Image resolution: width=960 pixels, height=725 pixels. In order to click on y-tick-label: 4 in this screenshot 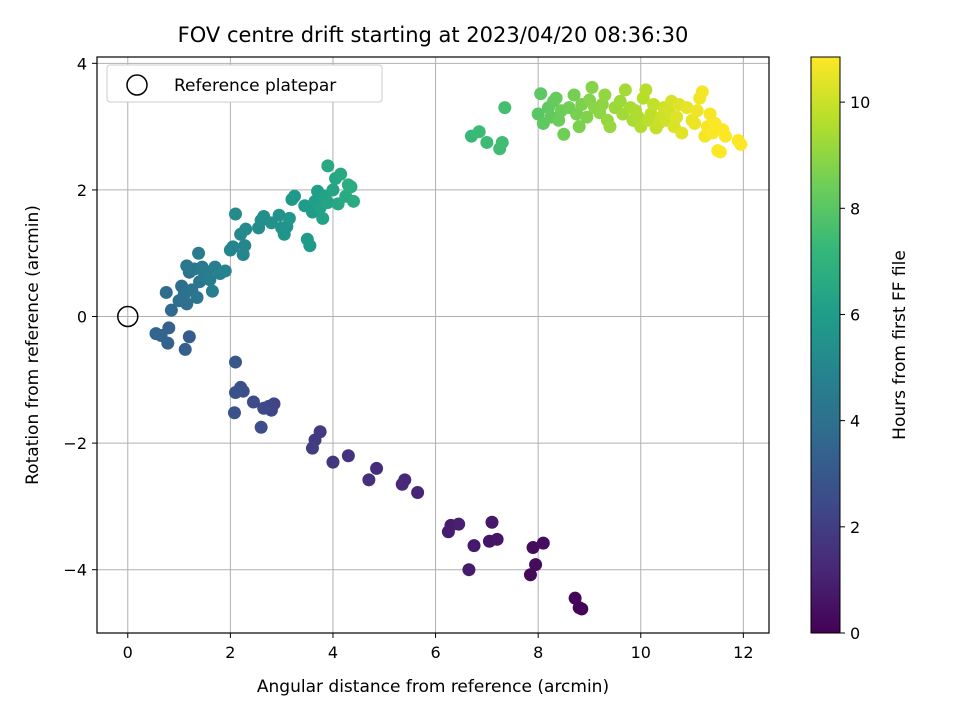, I will do `click(82, 63)`.